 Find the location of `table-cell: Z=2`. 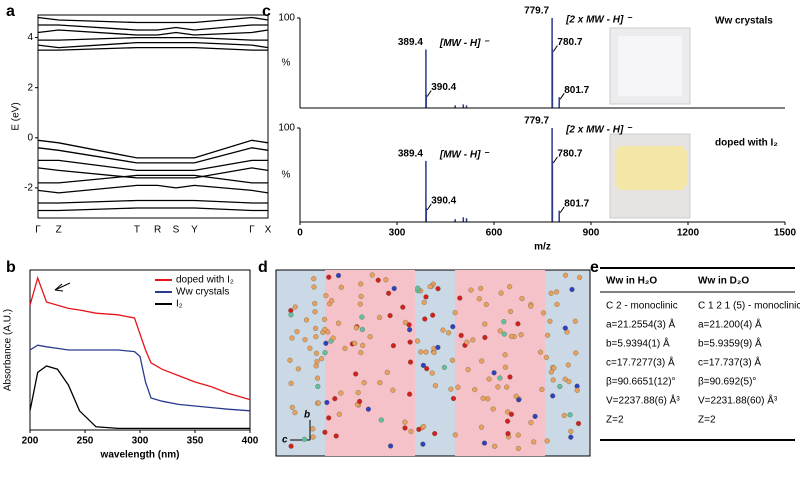

table-cell: Z=2 is located at coordinates (707, 420).